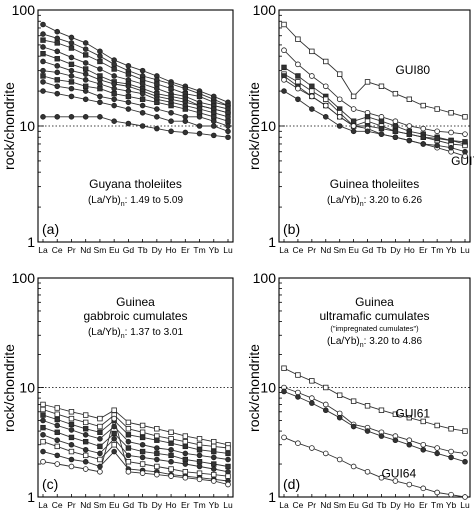 The width and height of the screenshot is (474, 524). I want to click on subtitle-suffix: : 1.49 to 5.09, so click(154, 200).